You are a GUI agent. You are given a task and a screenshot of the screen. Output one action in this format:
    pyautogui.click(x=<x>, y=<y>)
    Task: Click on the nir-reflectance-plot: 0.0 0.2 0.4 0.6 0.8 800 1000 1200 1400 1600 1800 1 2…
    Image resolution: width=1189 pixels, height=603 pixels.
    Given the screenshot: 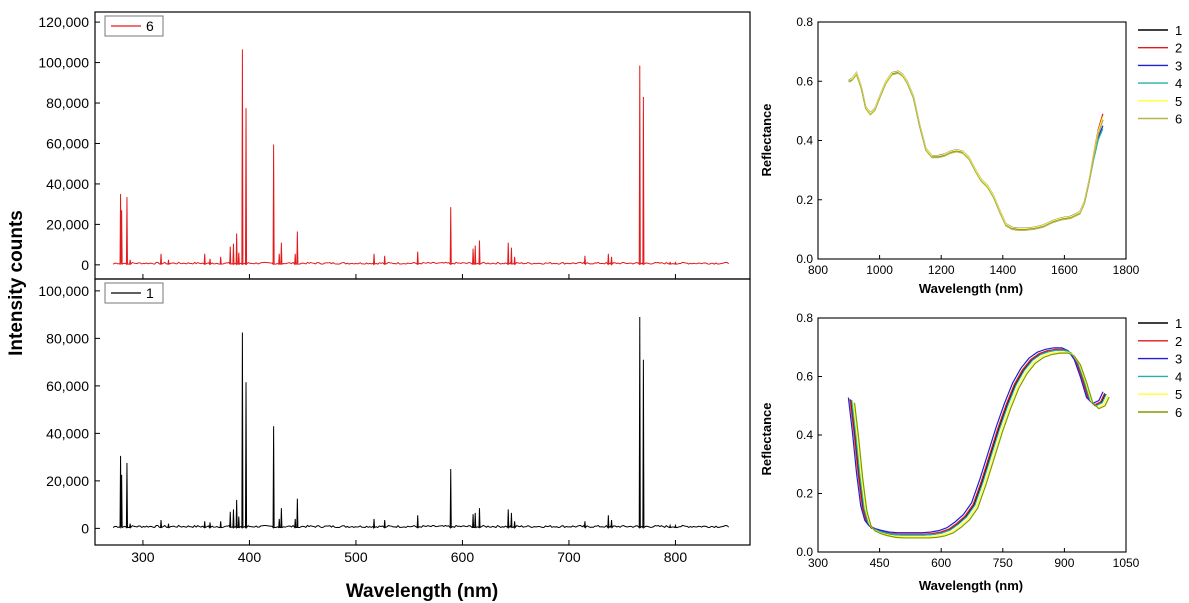 What is the action you would take?
    pyautogui.click(x=989, y=146)
    